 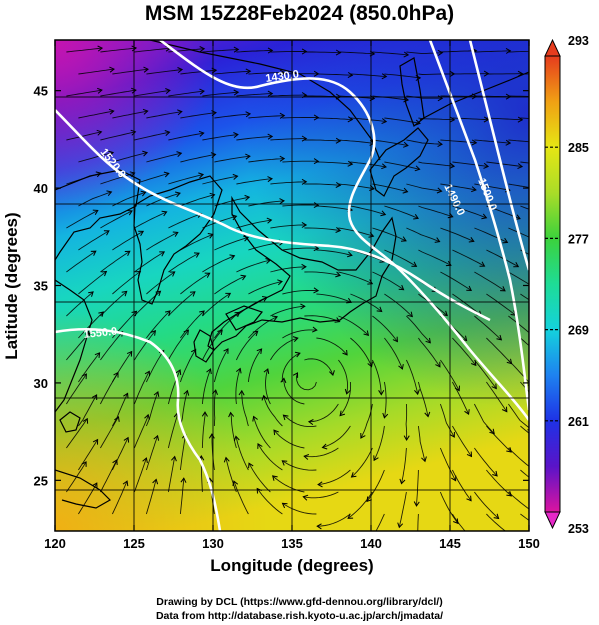 I want to click on x-tick-label: 120, so click(x=55, y=543).